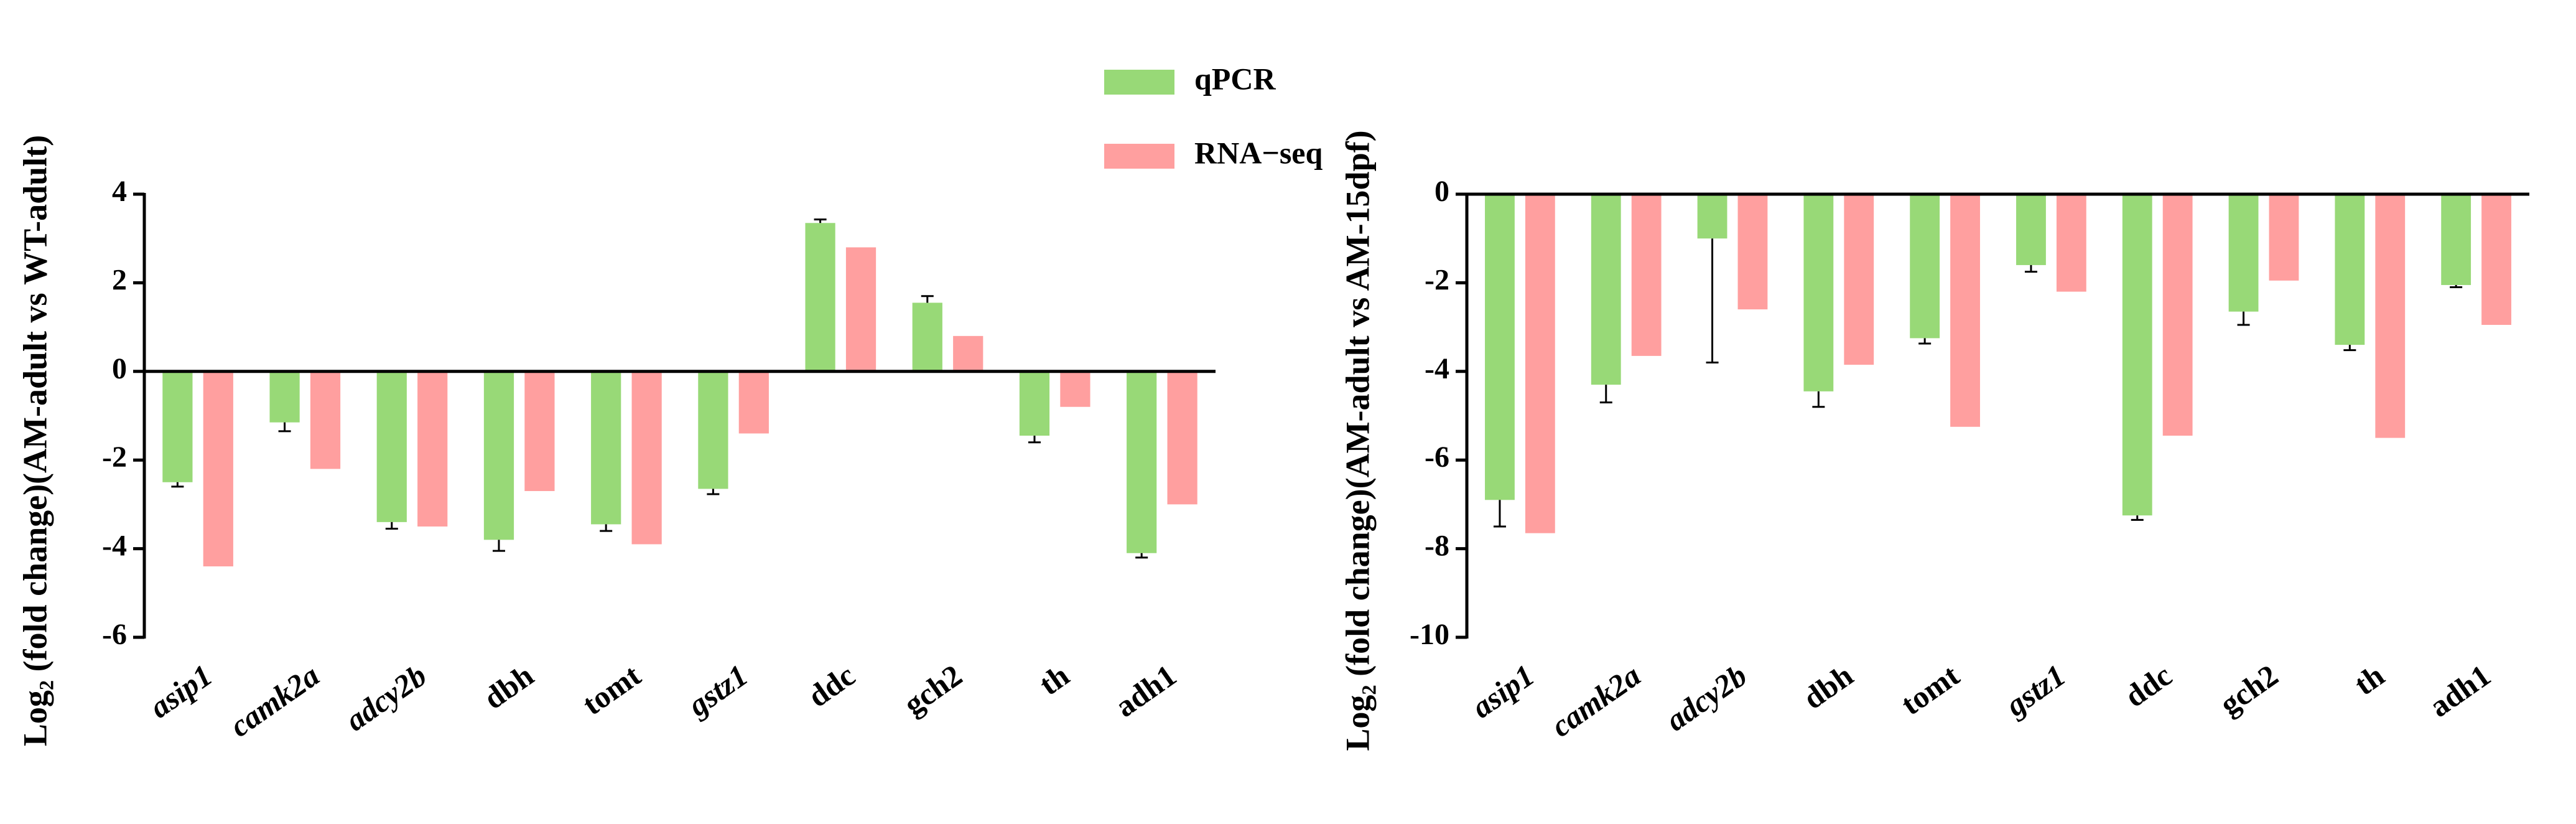 This screenshot has width=2576, height=824. What do you see at coordinates (119, 279) in the screenshot?
I see `y-tick-label: 2` at bounding box center [119, 279].